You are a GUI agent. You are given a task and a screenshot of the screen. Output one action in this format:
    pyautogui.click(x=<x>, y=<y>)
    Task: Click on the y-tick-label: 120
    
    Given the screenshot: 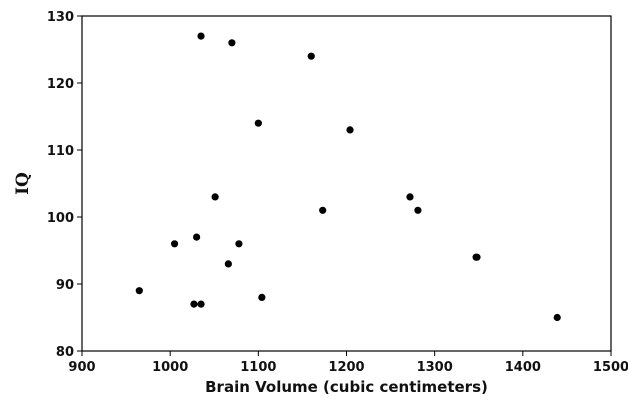 What is the action you would take?
    pyautogui.click(x=60, y=84)
    